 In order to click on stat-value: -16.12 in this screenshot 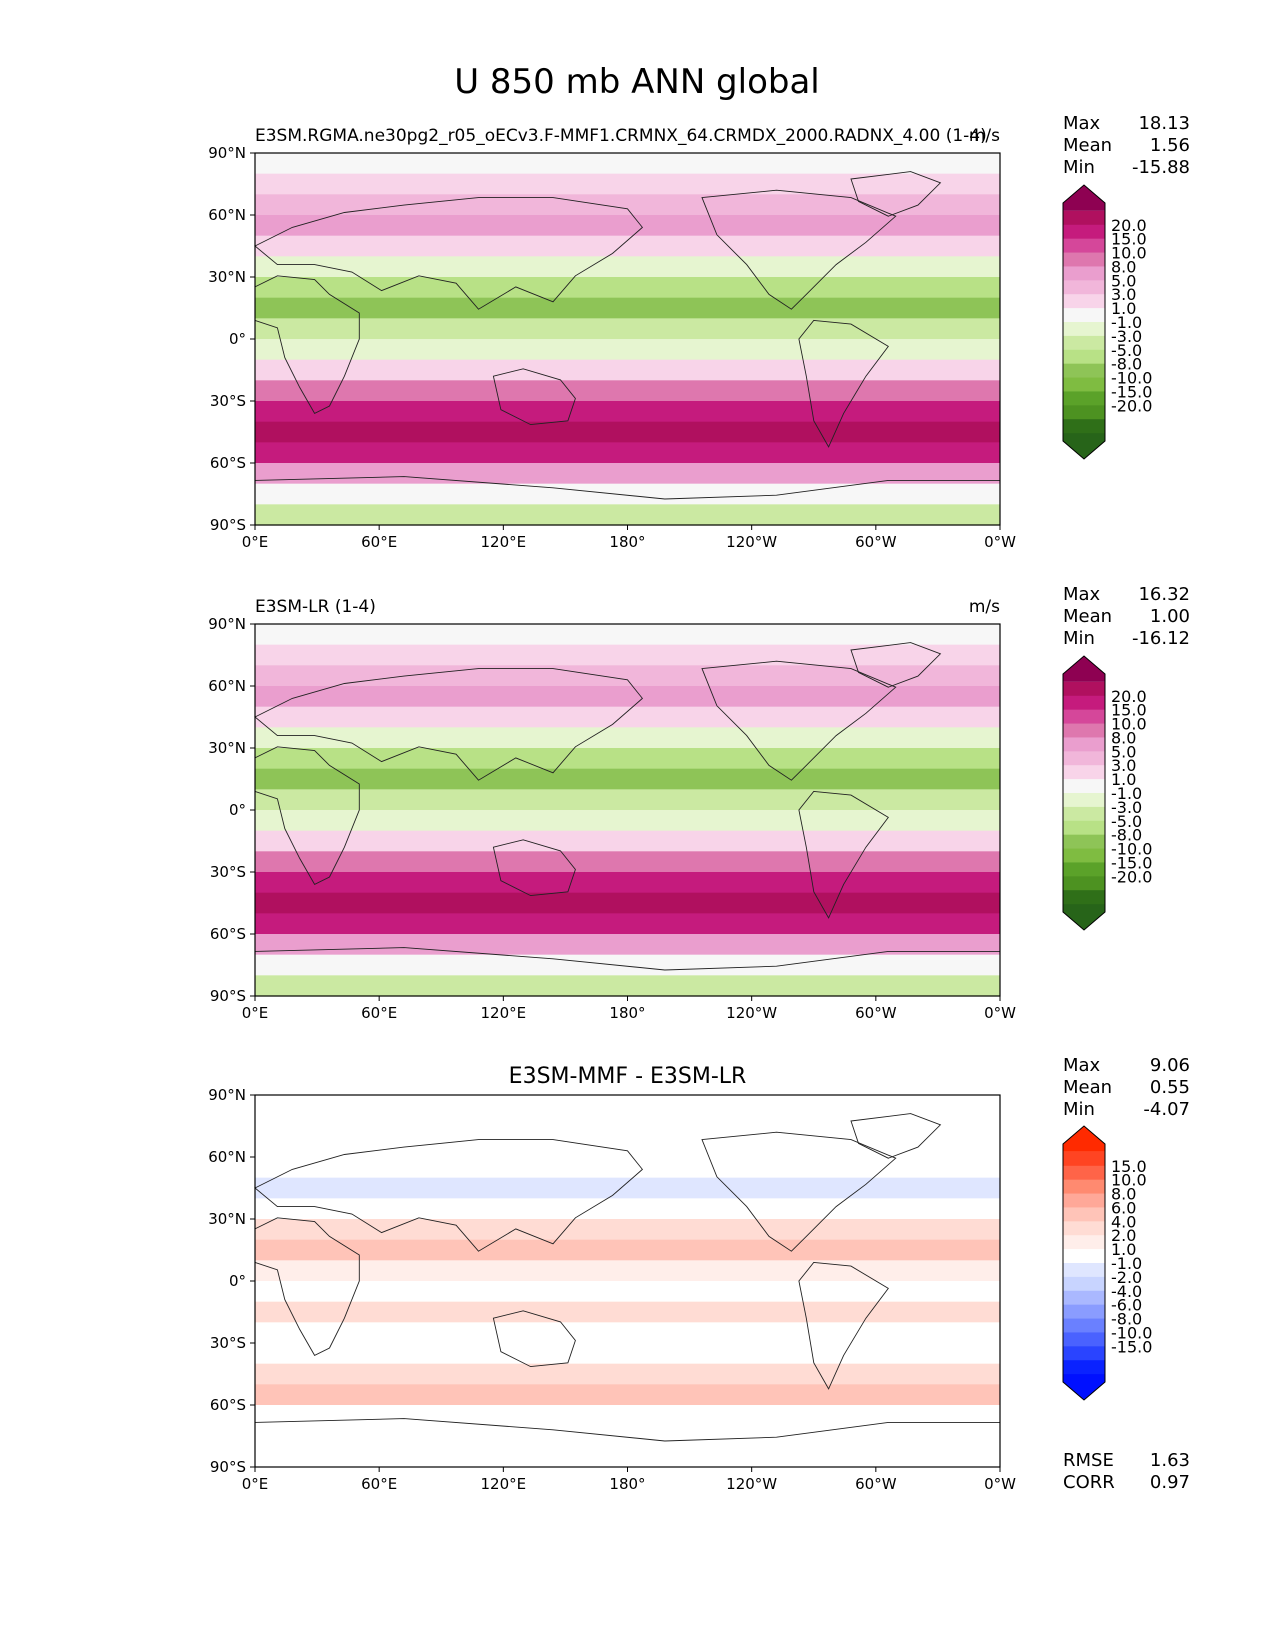, I will do `click(1161, 638)`.